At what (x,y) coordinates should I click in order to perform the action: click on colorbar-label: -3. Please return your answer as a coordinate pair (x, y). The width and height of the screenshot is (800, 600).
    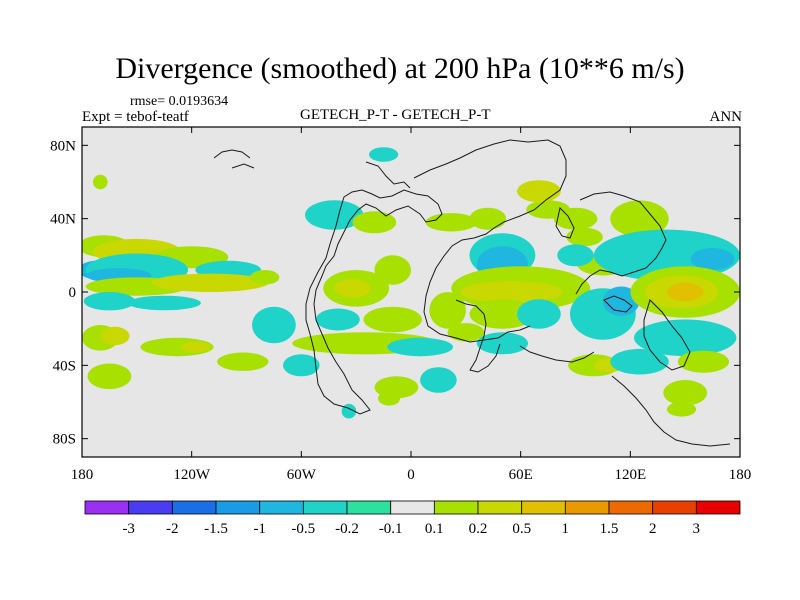
    Looking at the image, I should click on (128, 529).